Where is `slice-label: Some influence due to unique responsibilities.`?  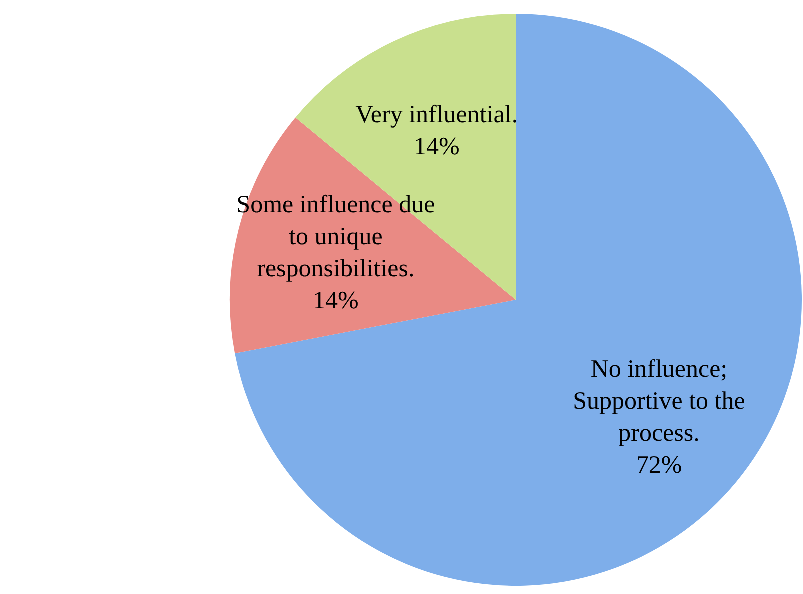 slice-label: Some influence due to unique responsibilities. is located at coordinates (336, 236).